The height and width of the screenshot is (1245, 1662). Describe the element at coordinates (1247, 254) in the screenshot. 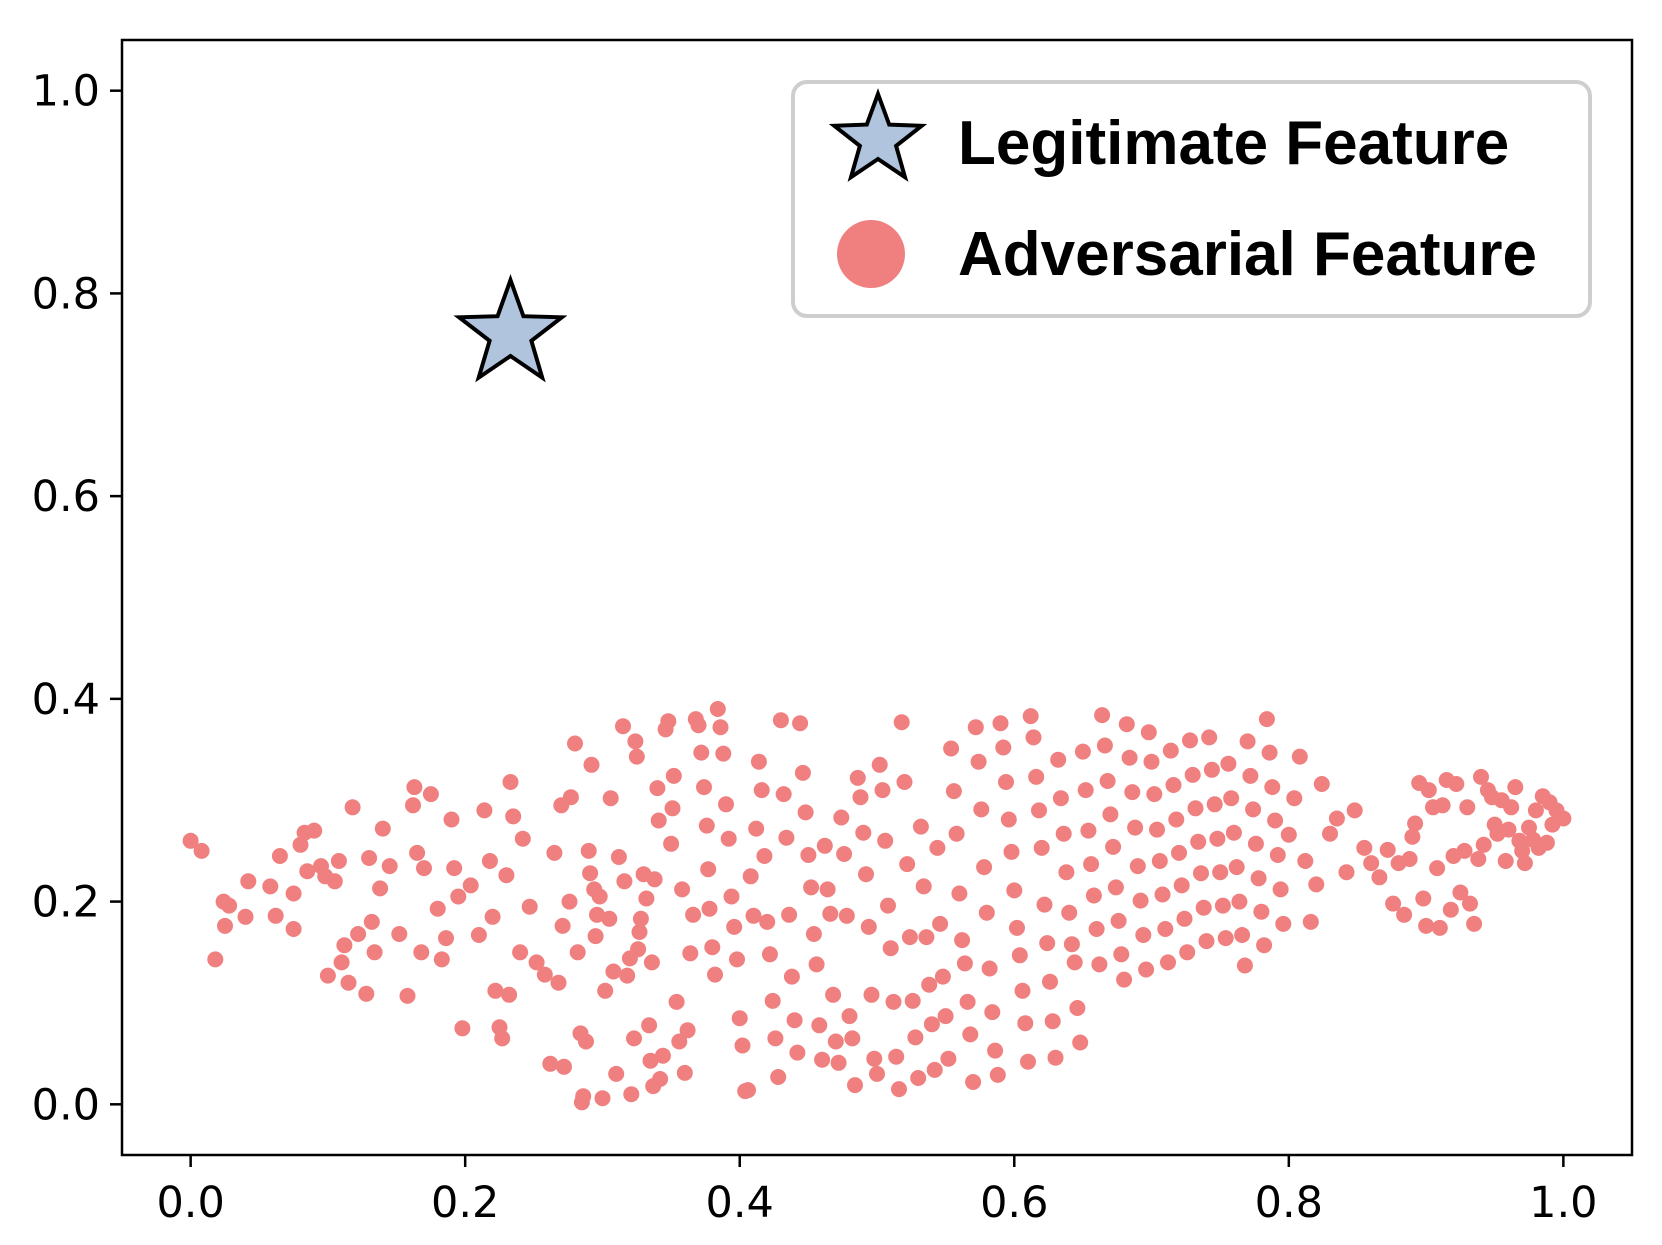

I see `legend-label-adversarial: Adversarial Feature` at that location.